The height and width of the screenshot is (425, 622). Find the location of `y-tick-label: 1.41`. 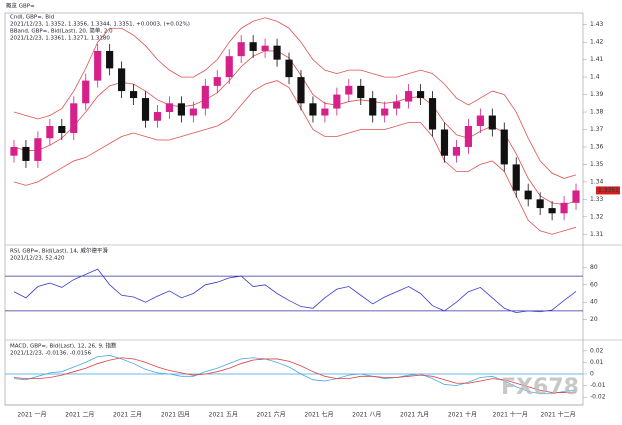

y-tick-label: 1.41 is located at coordinates (597, 59).